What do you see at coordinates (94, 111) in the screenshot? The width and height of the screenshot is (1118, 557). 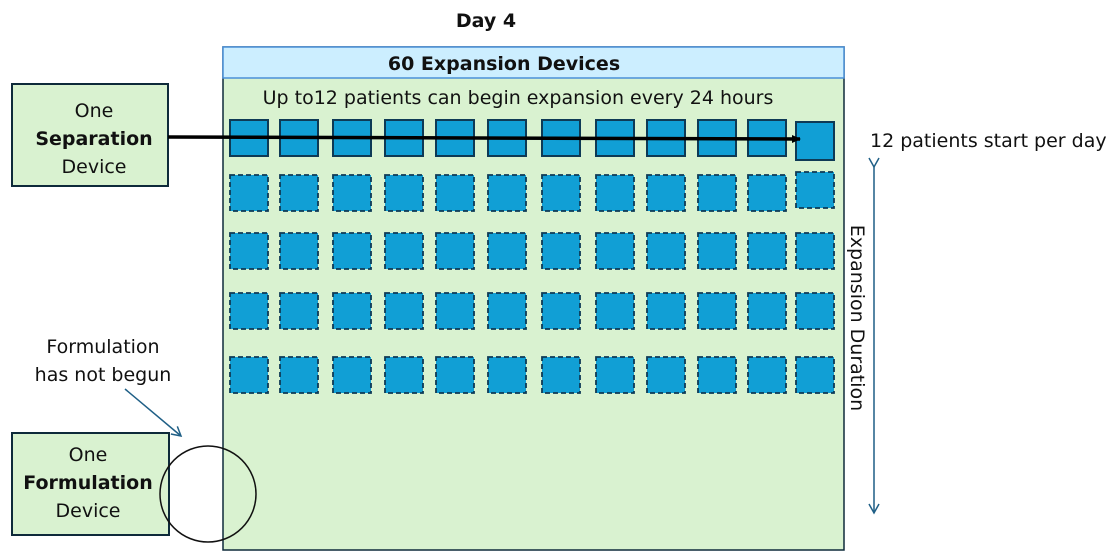 I see `separation-line1: One` at bounding box center [94, 111].